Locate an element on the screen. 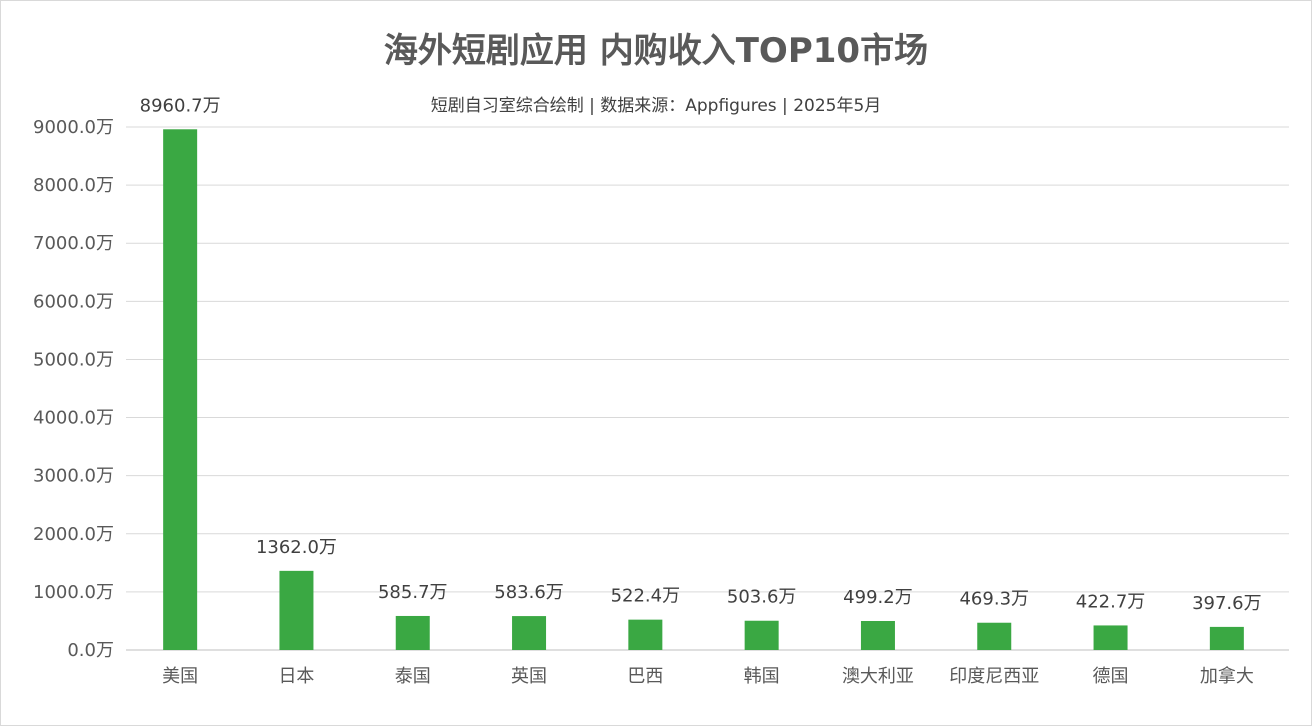  x-tick-label: 澳大利亚 is located at coordinates (878, 676).